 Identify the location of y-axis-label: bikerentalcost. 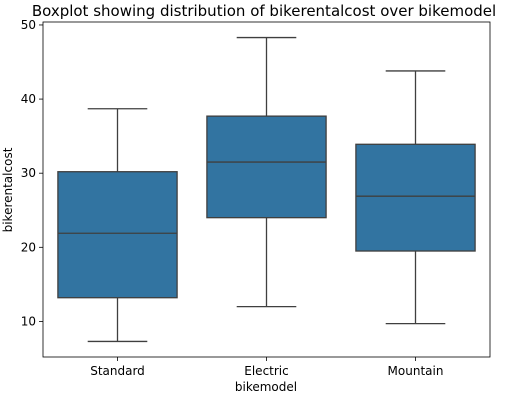
(8, 189).